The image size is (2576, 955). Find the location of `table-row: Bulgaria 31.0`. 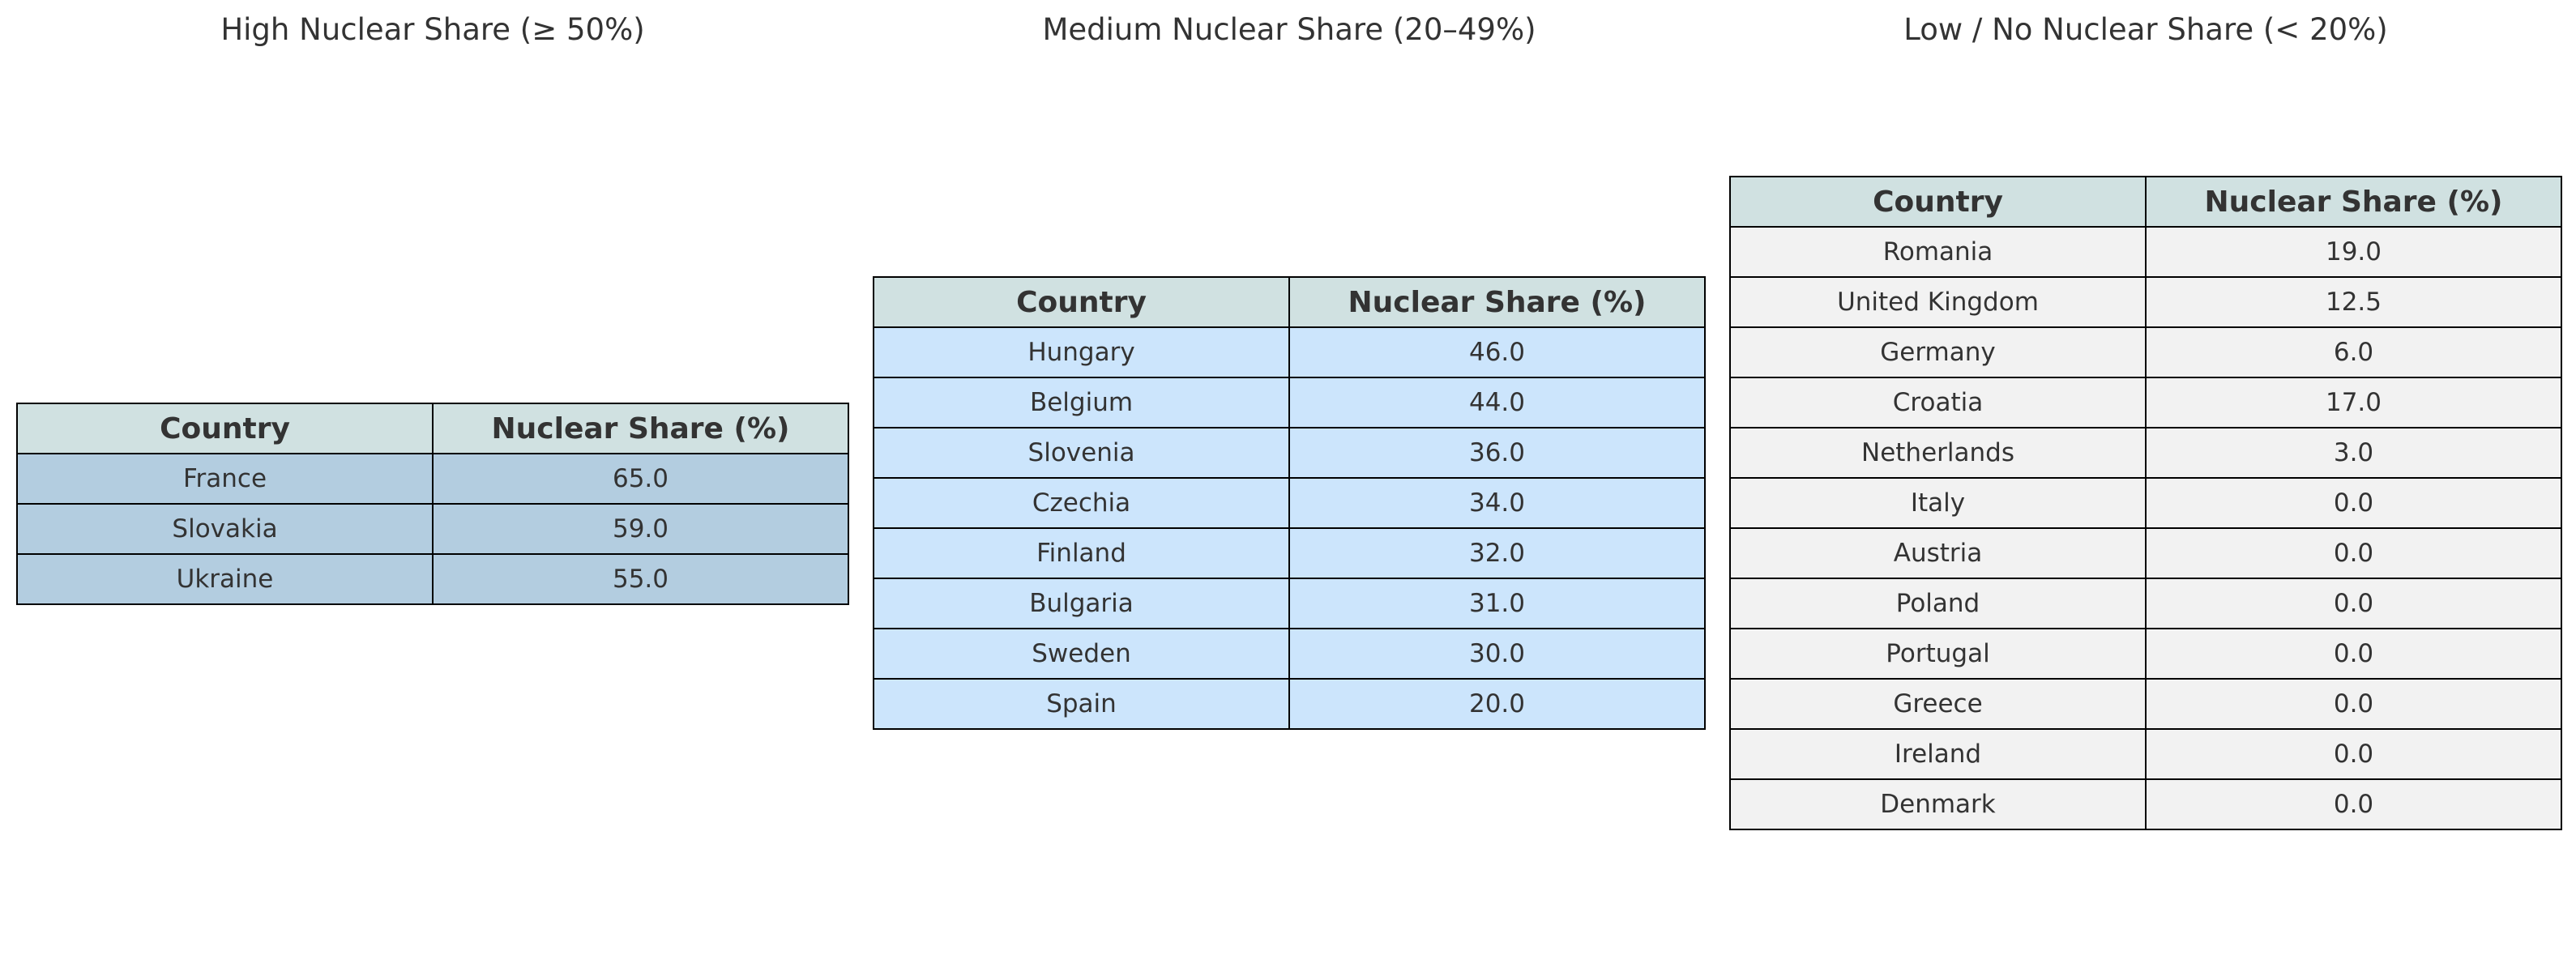

table-row: Bulgaria 31.0 is located at coordinates (1289, 603).